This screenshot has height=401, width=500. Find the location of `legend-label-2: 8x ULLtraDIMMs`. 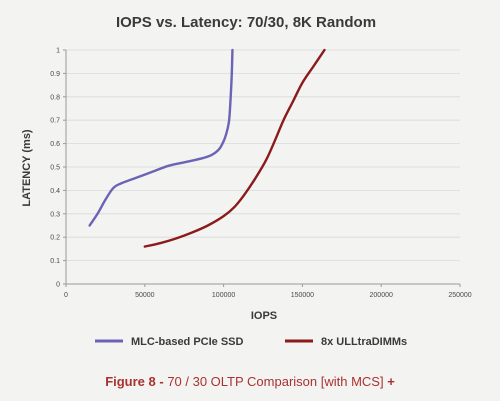

legend-label-2: 8x ULLtraDIMMs is located at coordinates (364, 342).